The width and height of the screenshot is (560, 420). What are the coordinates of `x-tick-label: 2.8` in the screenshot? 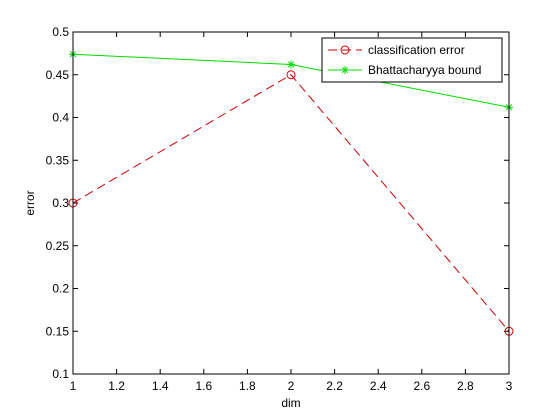 It's located at (465, 386).